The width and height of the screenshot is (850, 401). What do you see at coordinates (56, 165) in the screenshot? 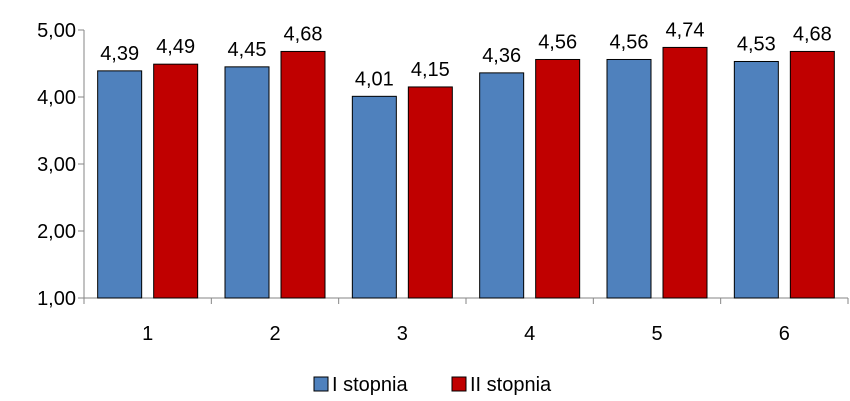
I see `y-tick-label: 3,00` at bounding box center [56, 165].